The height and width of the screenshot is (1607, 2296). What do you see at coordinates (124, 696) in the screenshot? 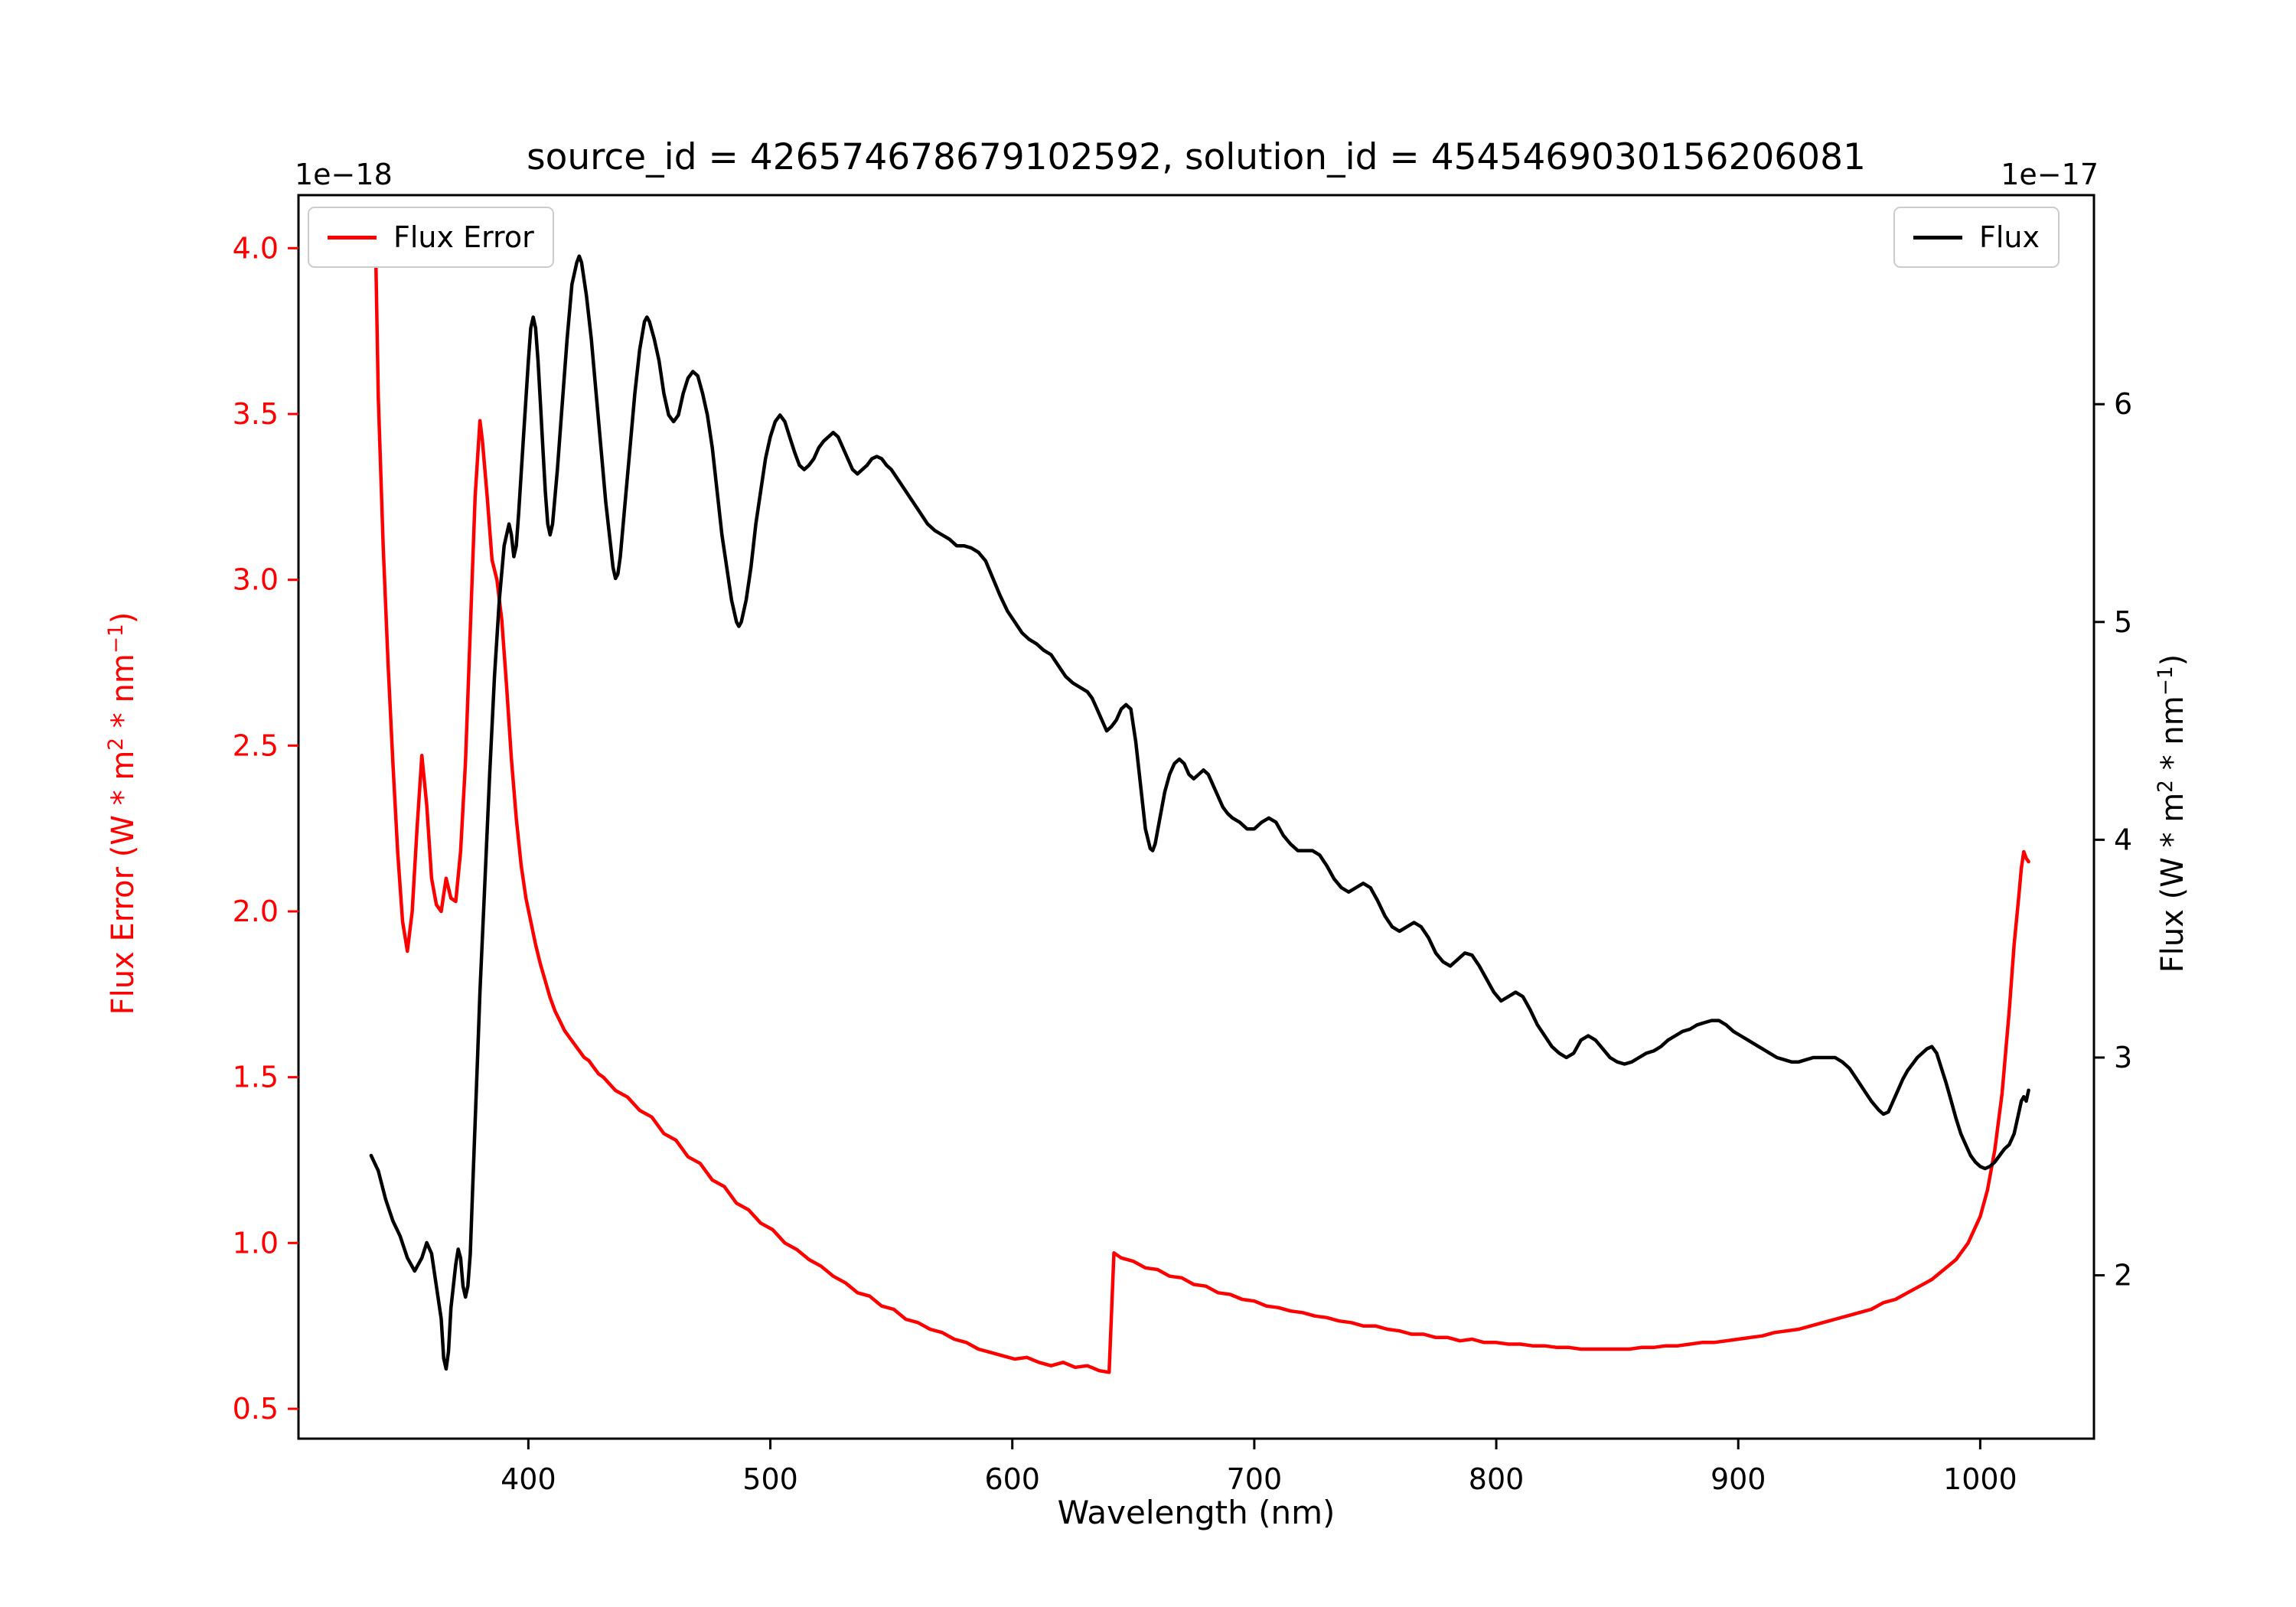
I see `left-axis-label-text: * nm` at bounding box center [124, 696].